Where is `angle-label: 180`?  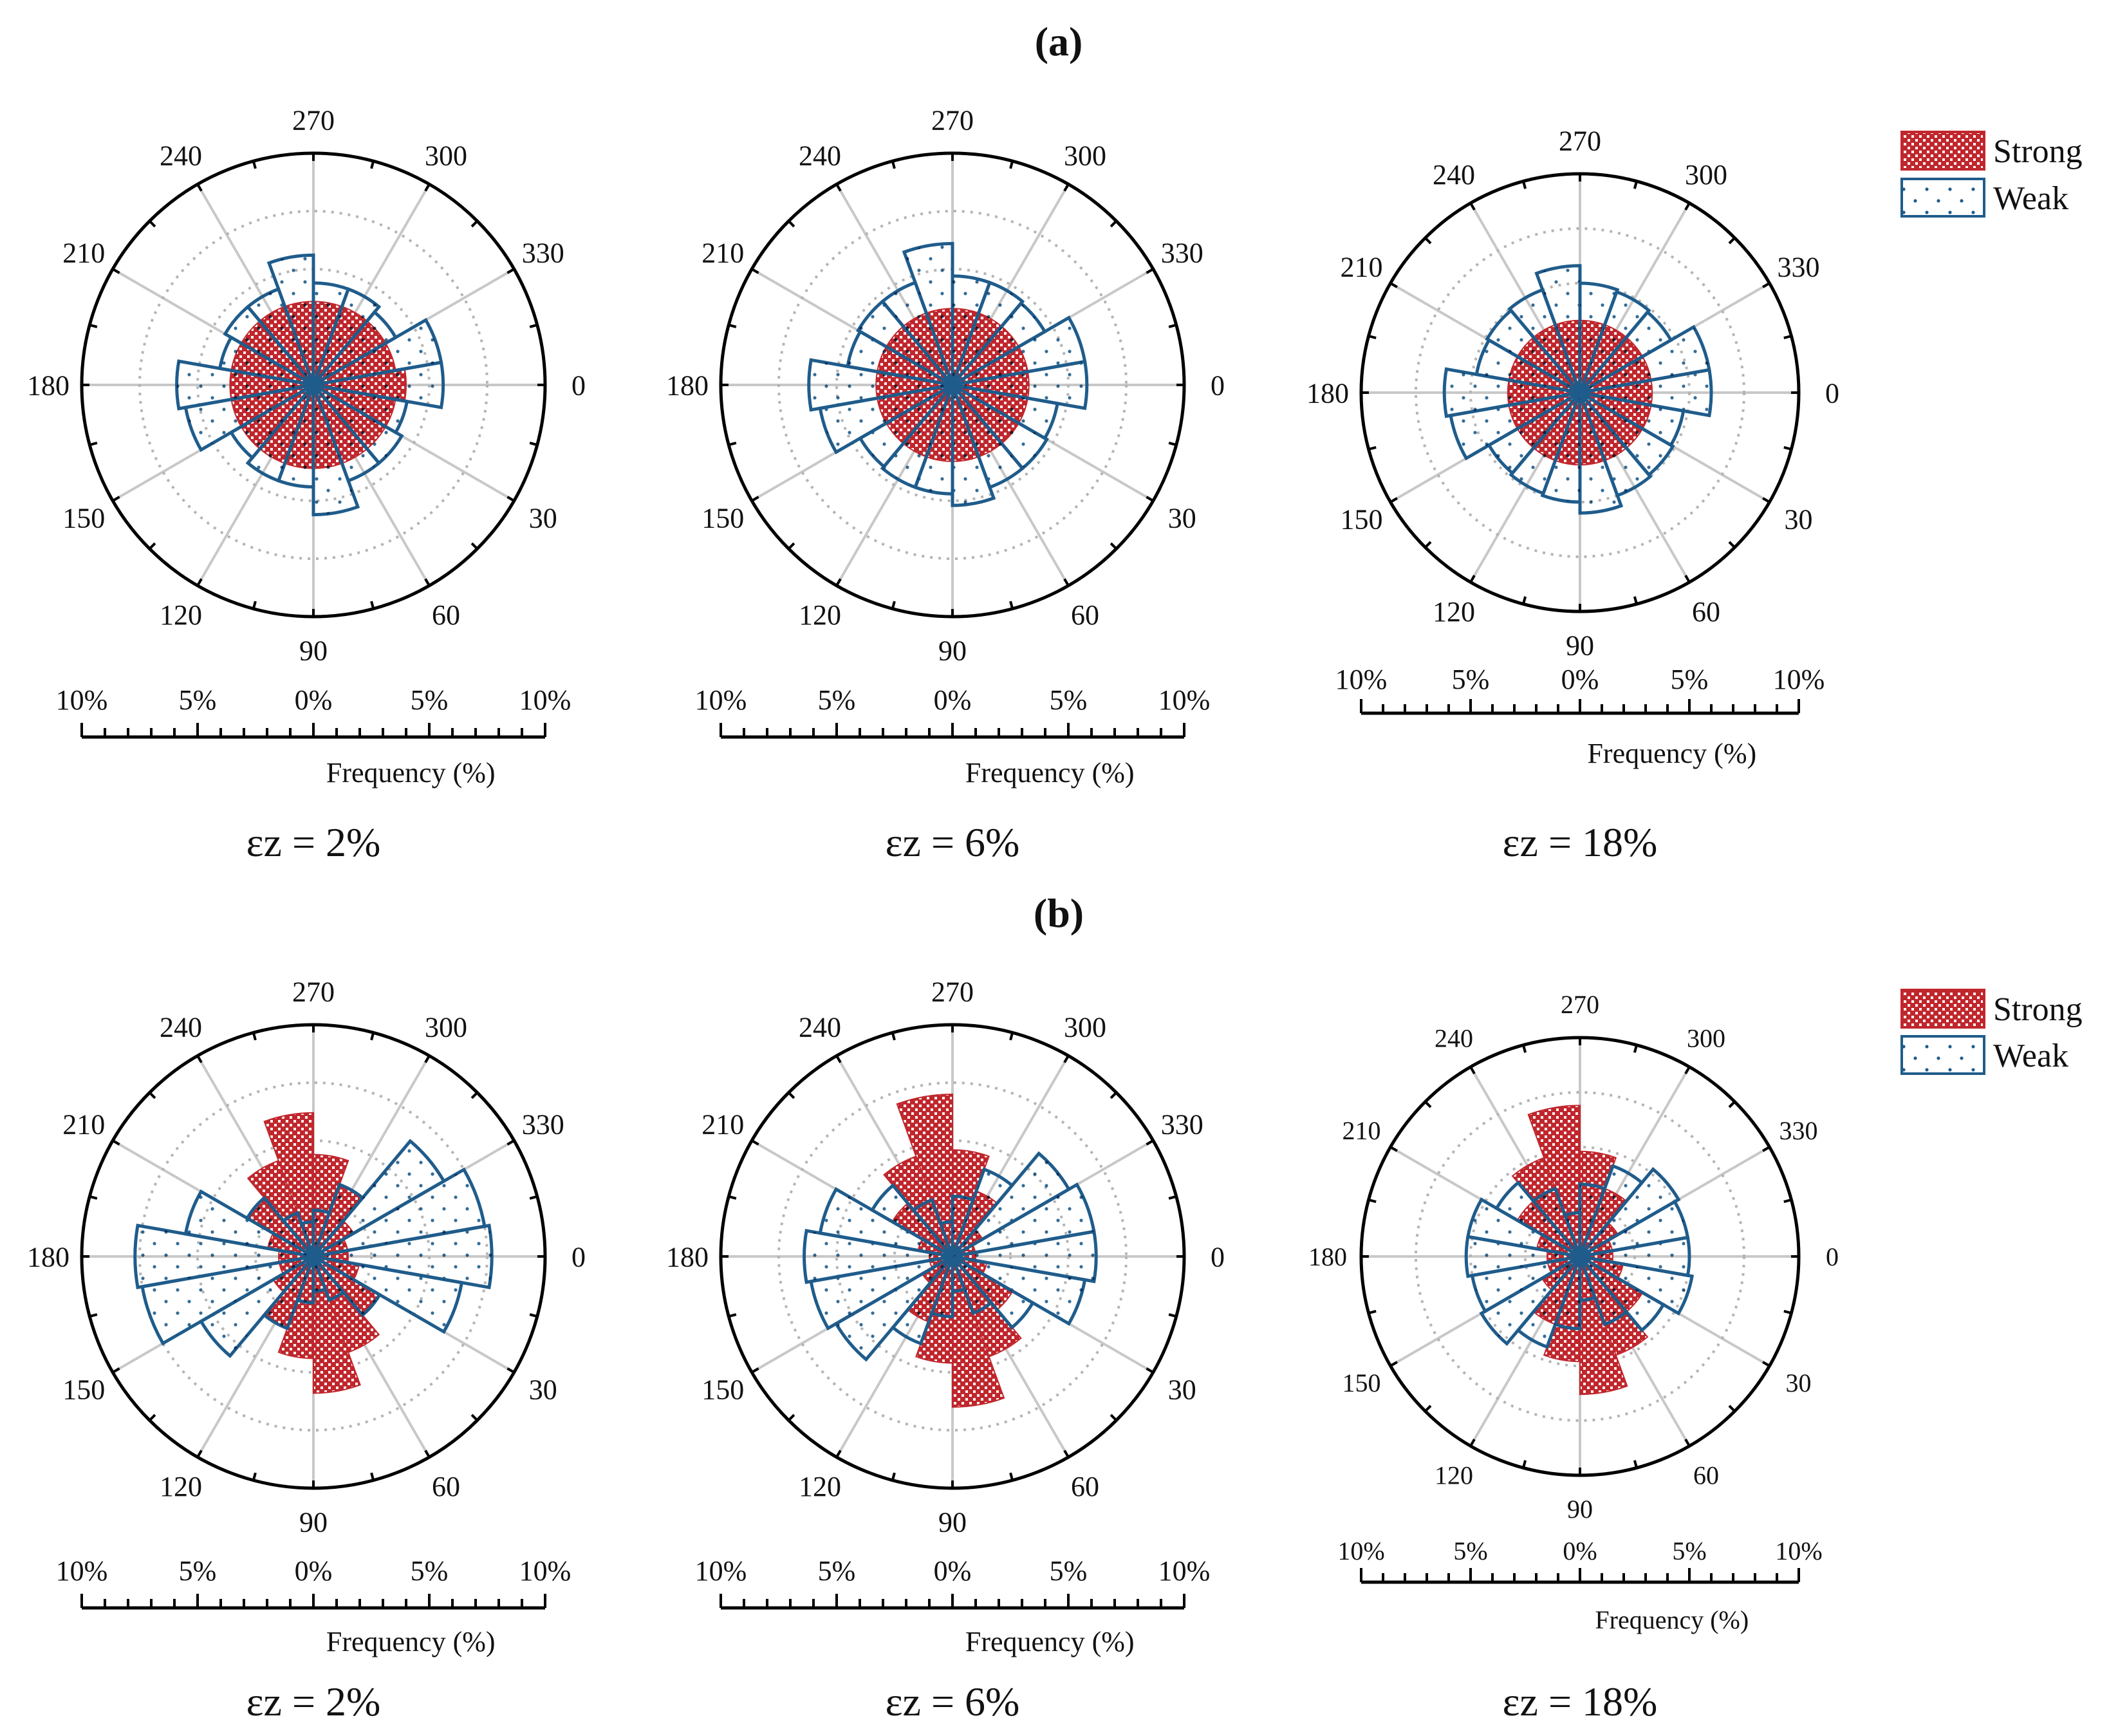
angle-label: 180 is located at coordinates (48, 1257).